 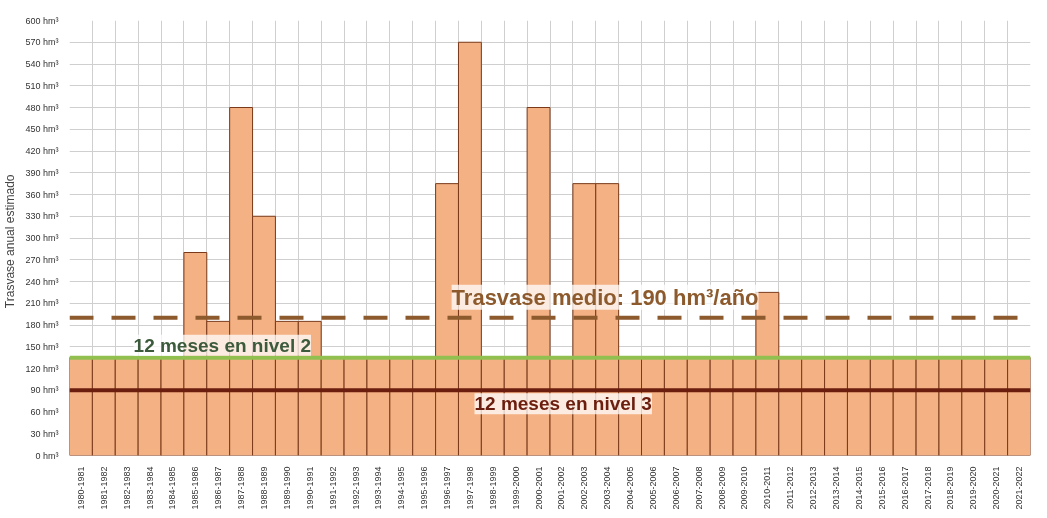 What do you see at coordinates (10, 241) in the screenshot?
I see `y-axis-title: Trasvase anual estimado` at bounding box center [10, 241].